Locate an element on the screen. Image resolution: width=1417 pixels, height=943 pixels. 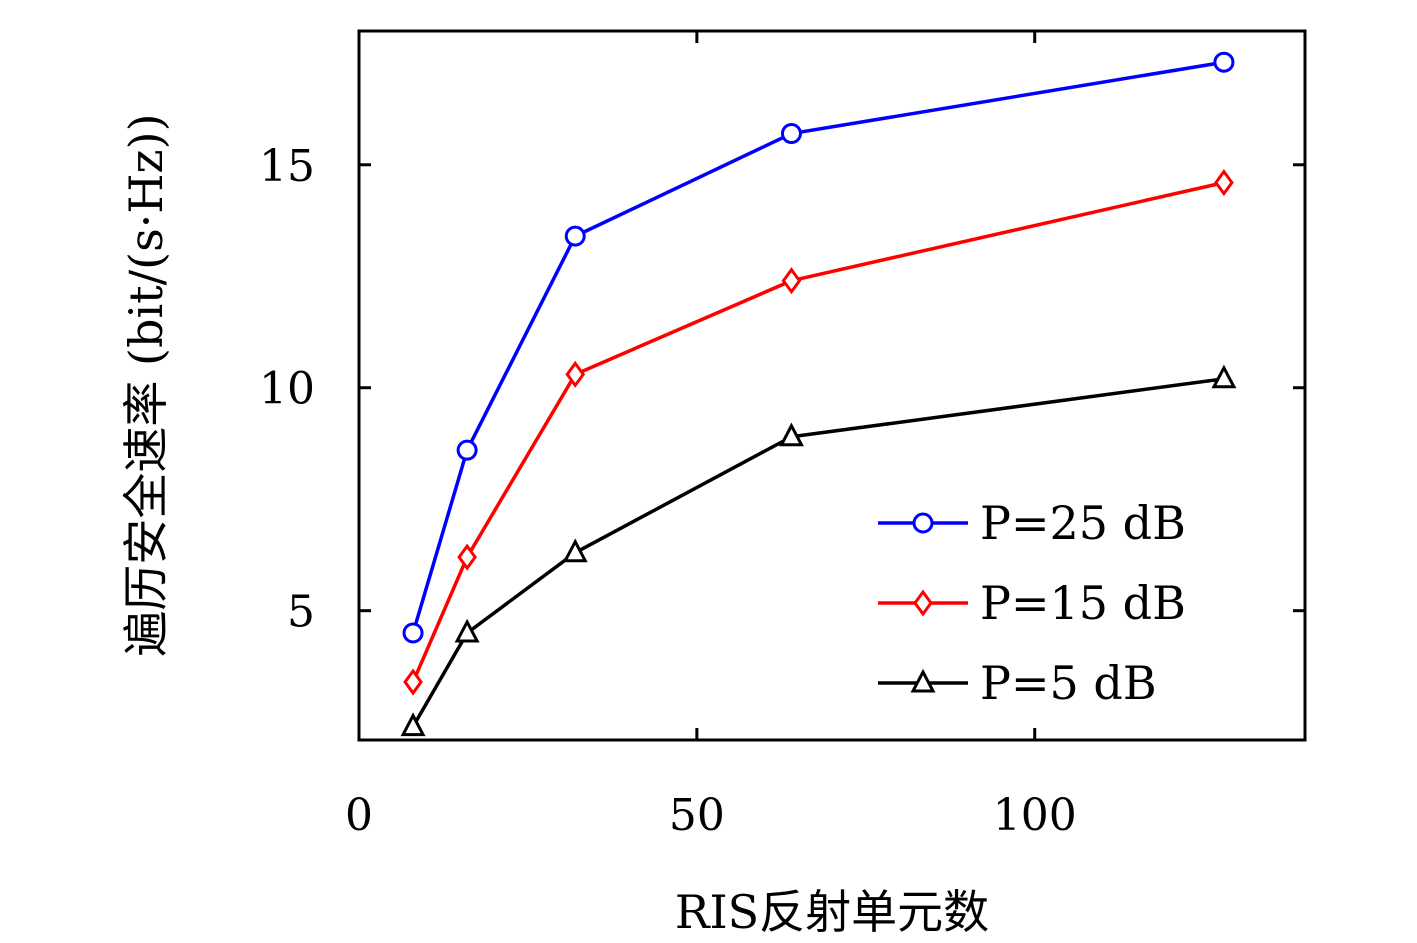
legend: P=25 dB P=15 dB P=5 dB is located at coordinates (1032, 603).